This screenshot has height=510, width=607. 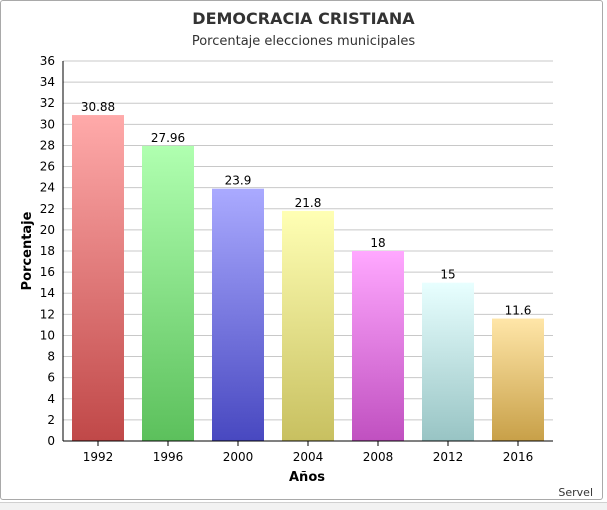 I want to click on y-tick-label: 18, so click(x=47, y=251).